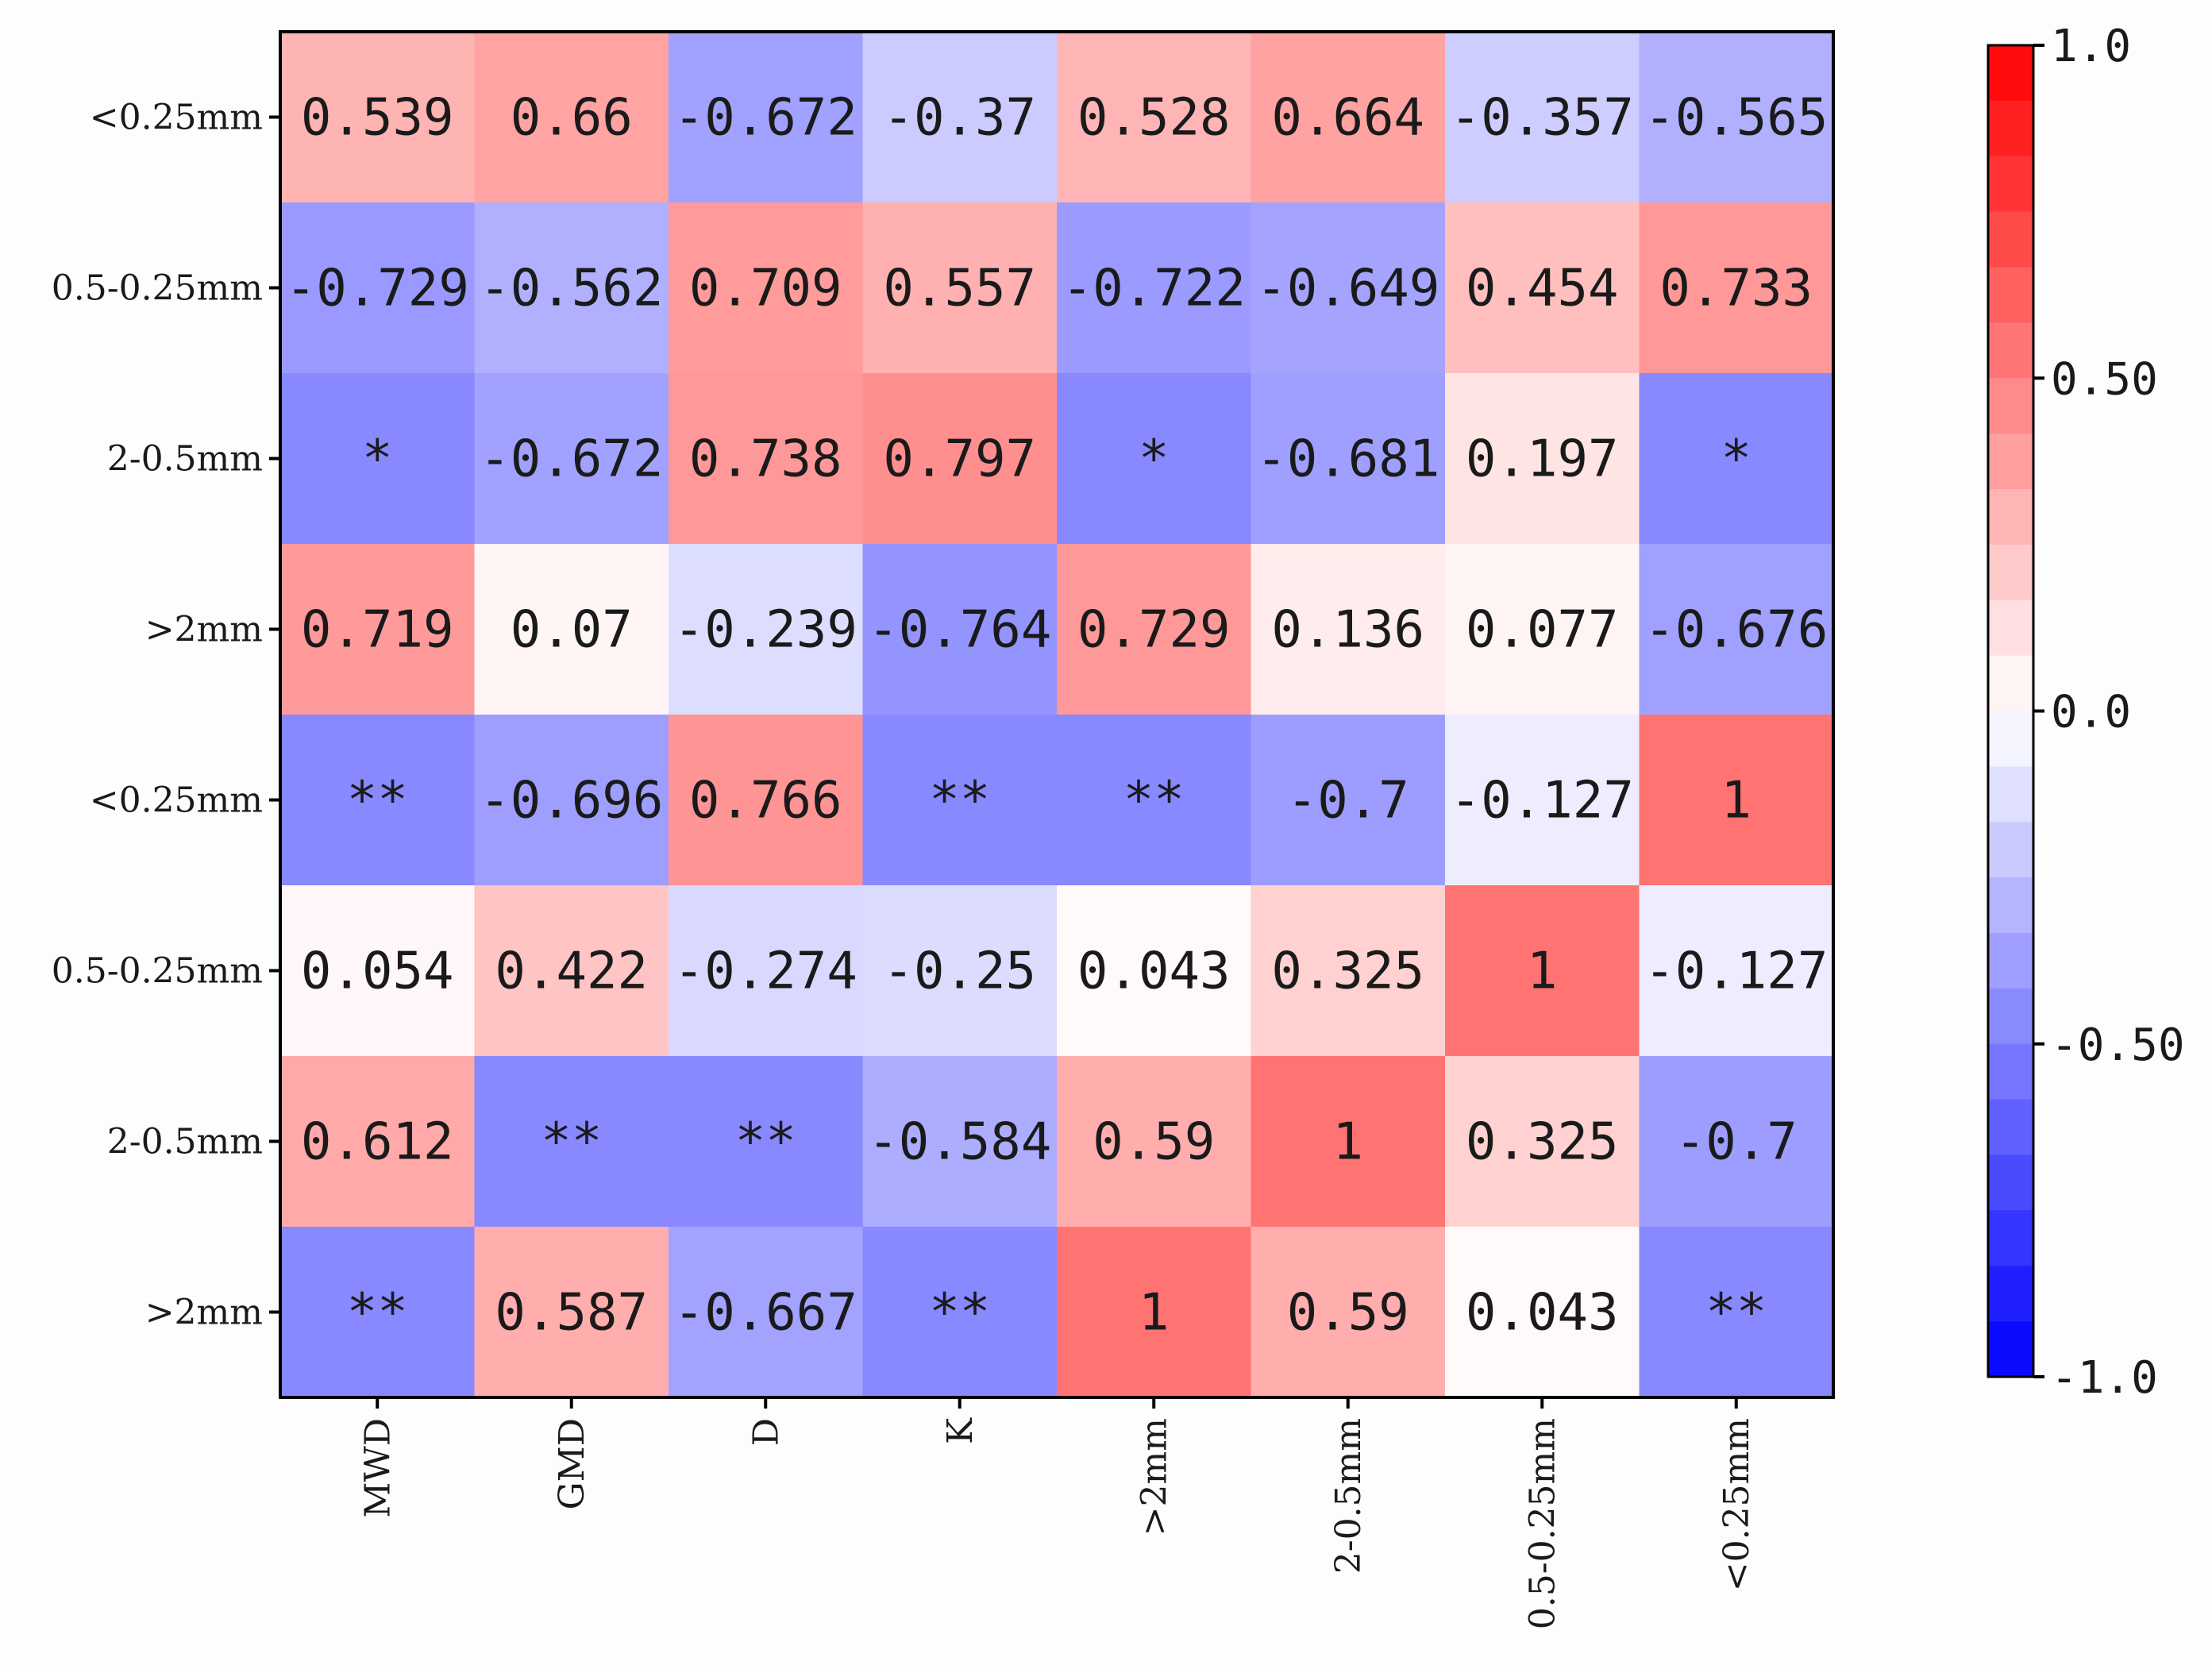  I want to click on colorbar: 1.0 0.50 0.0 -0.50 -1.0, so click(2086, 712).